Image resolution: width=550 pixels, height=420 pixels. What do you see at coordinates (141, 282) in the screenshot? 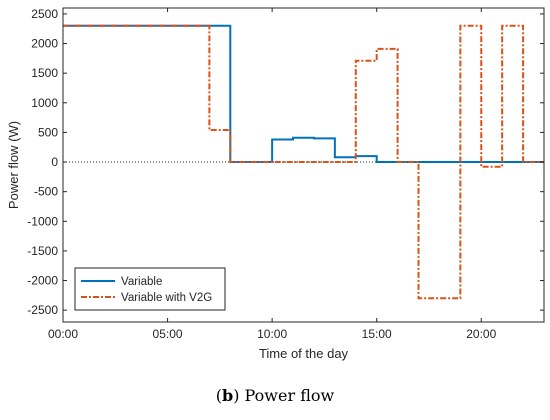
I see `legend-label-variable: Variable` at bounding box center [141, 282].